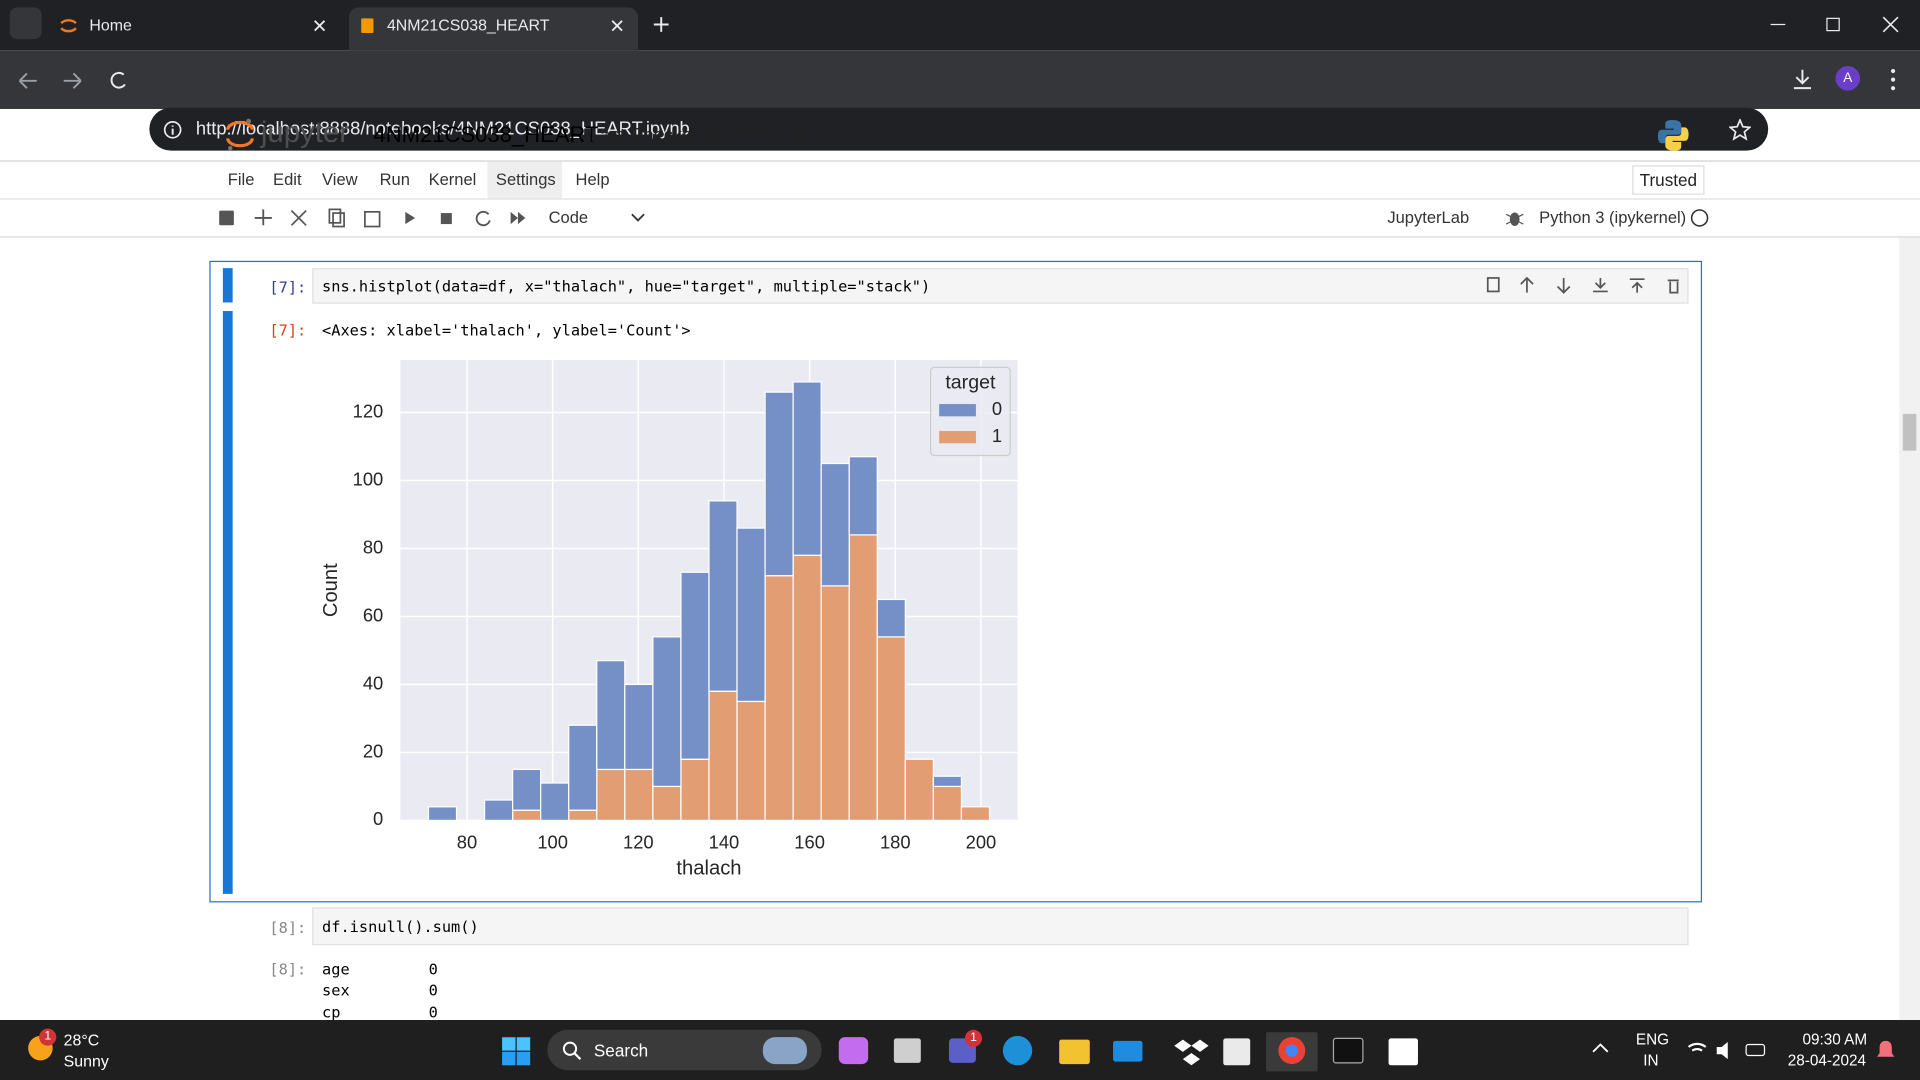  I want to click on search-box: Search, so click(684, 1050).